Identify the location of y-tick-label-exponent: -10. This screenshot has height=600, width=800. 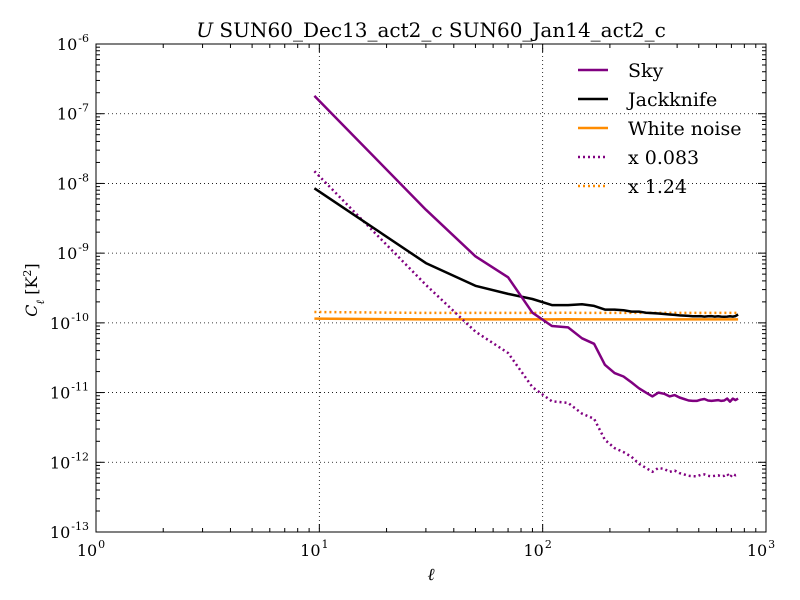
(80, 317).